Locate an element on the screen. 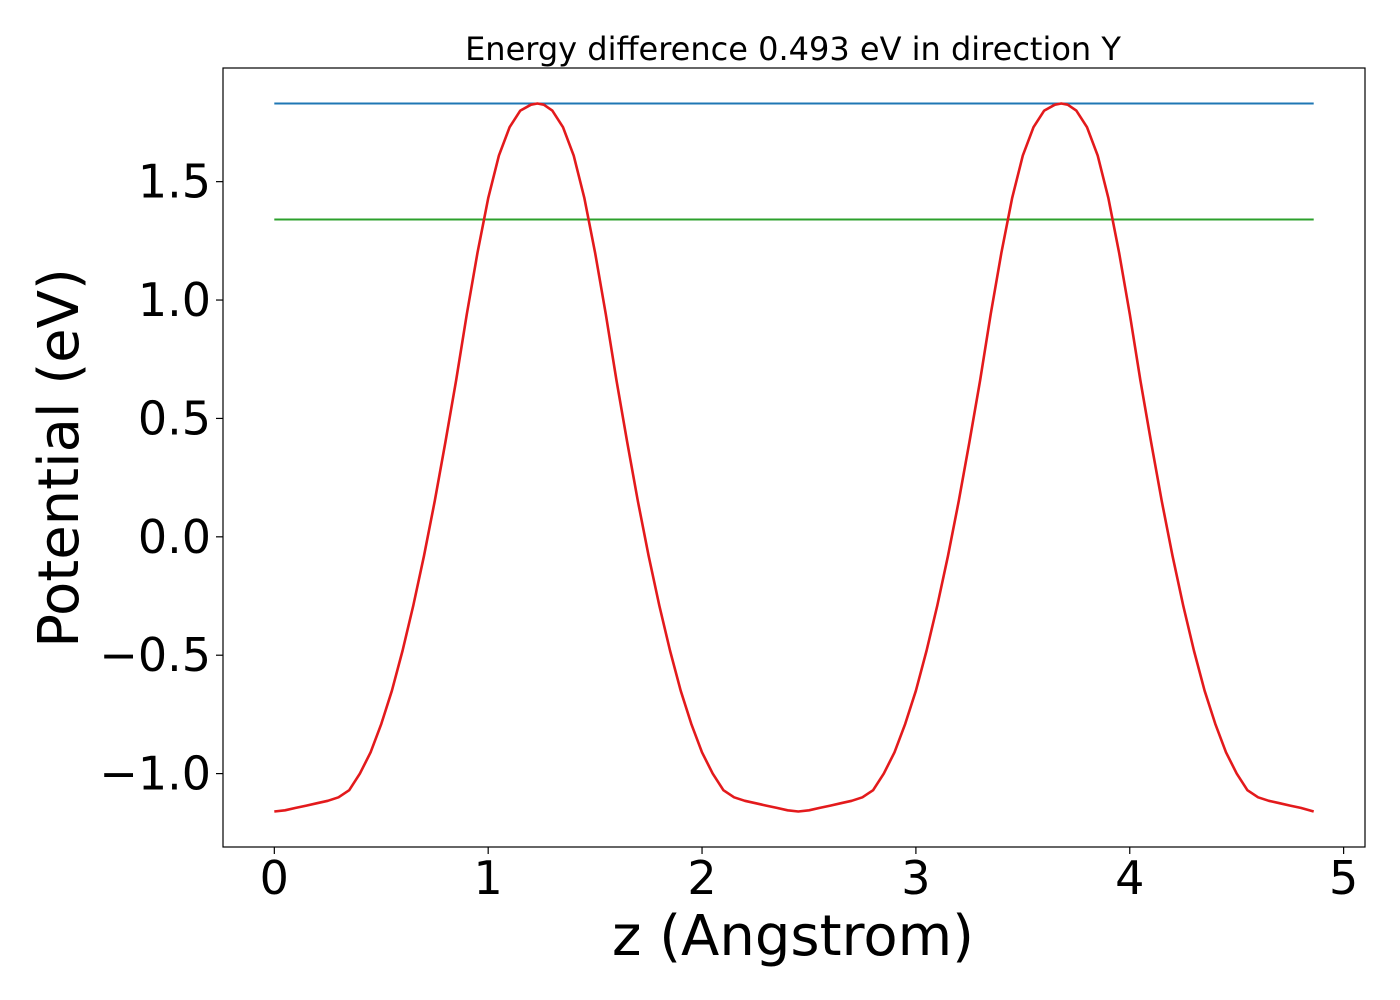 This screenshot has width=1400, height=1000. y-tick-label: −0.5 is located at coordinates (155, 655).